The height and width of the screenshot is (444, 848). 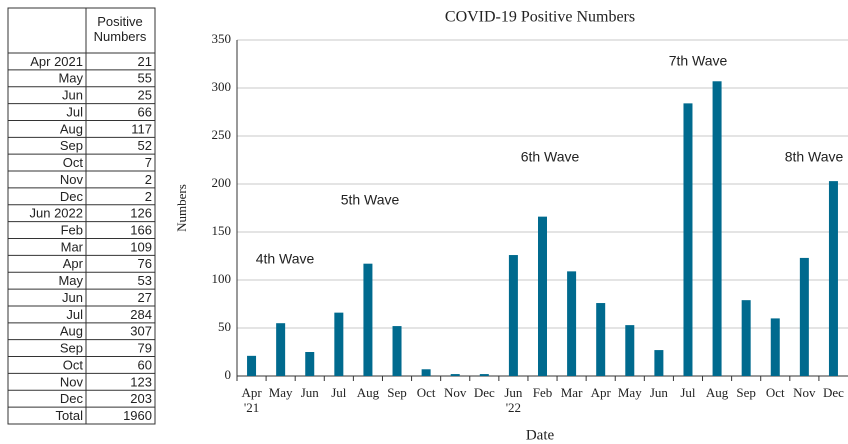 What do you see at coordinates (145, 111) in the screenshot?
I see `table-cell: 66` at bounding box center [145, 111].